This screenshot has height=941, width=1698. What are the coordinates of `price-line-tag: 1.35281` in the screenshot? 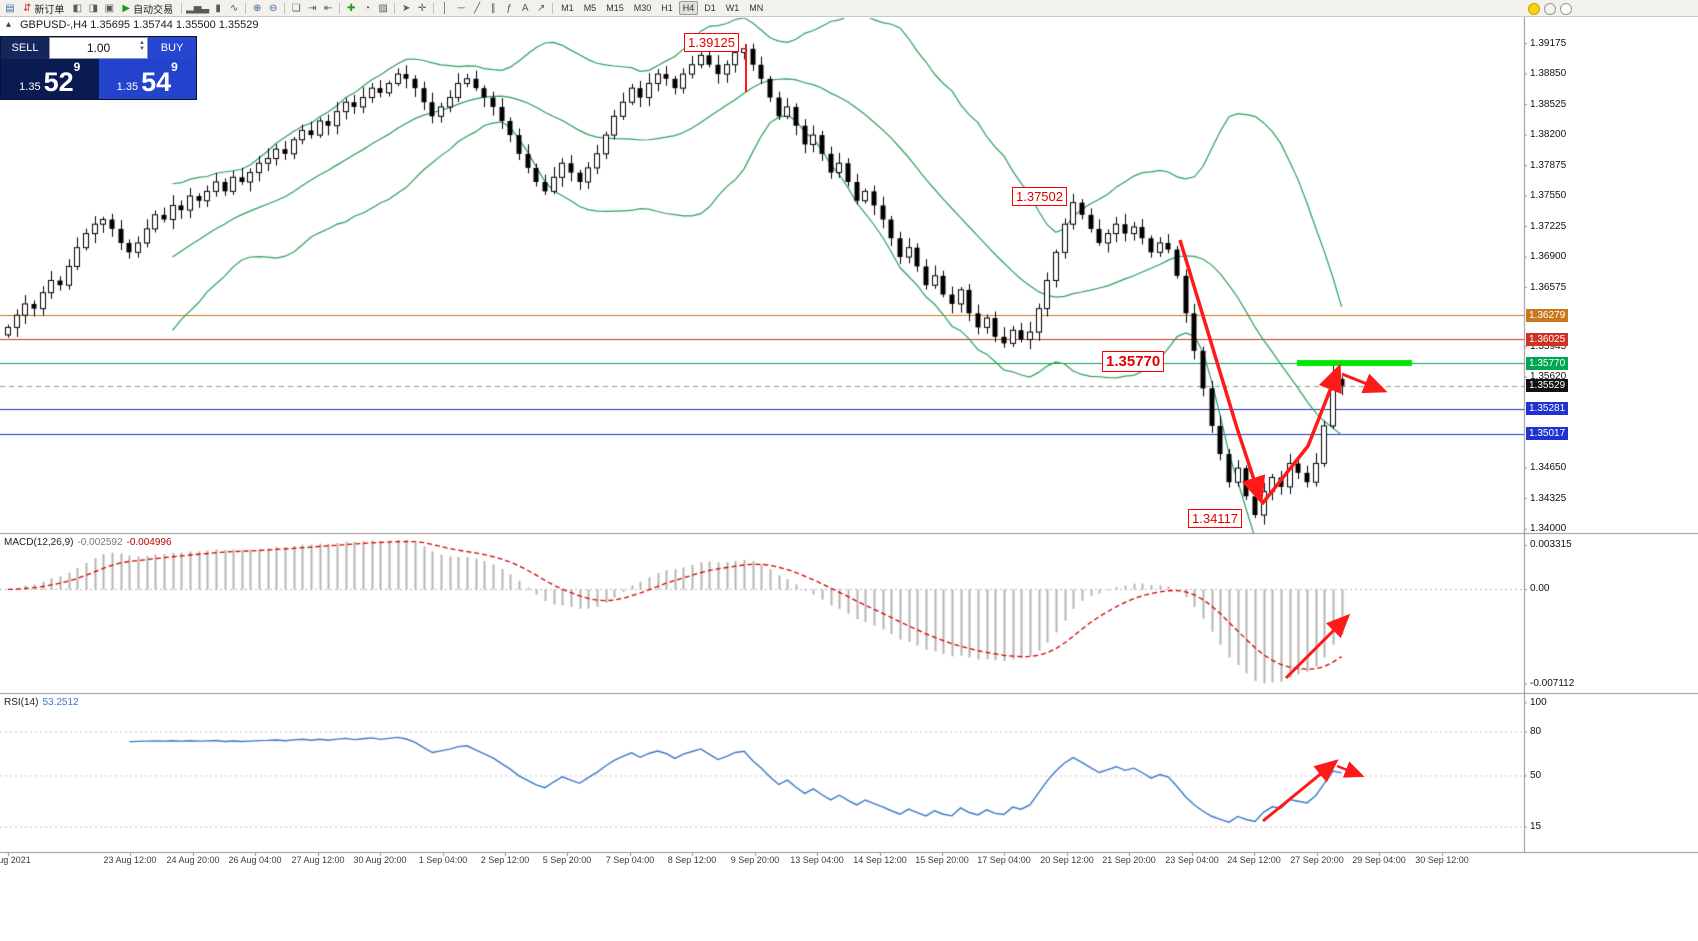 It's located at (1547, 409).